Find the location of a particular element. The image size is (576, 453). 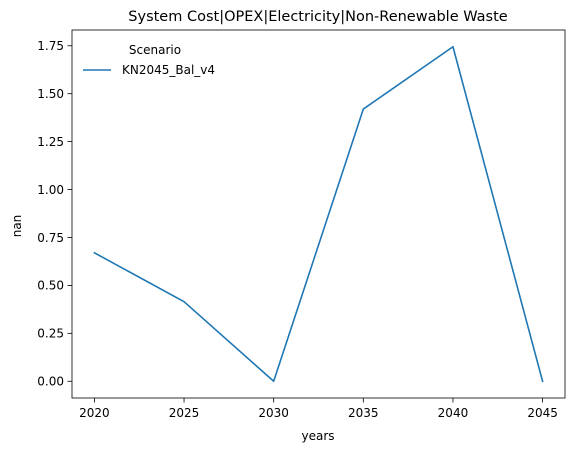

y-tick-label-0.50: 0.50 is located at coordinates (50, 286).